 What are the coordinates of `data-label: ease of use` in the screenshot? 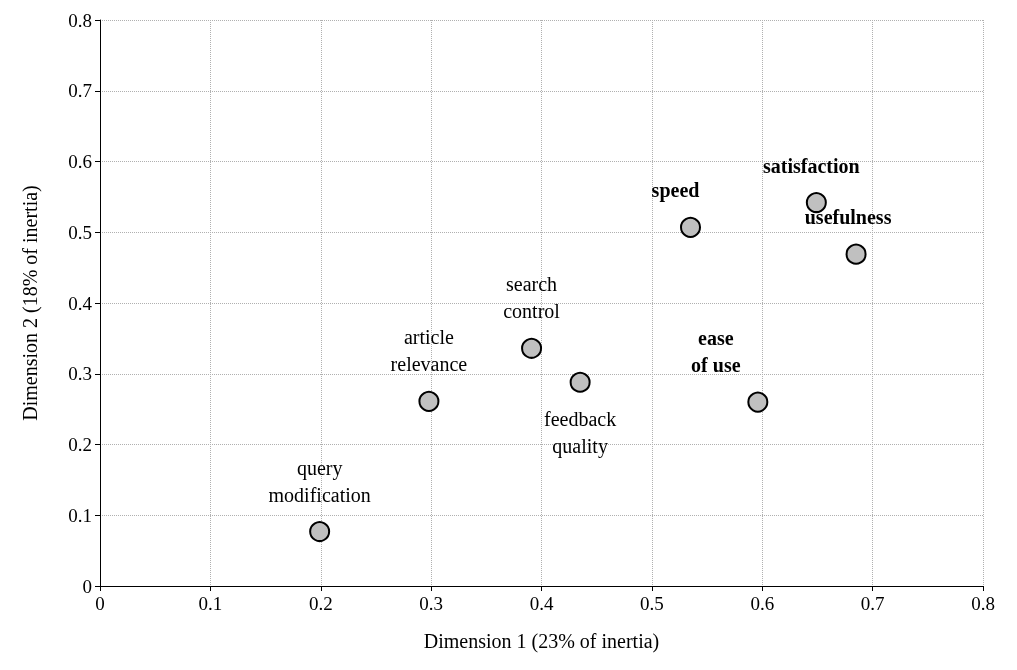 It's located at (716, 352).